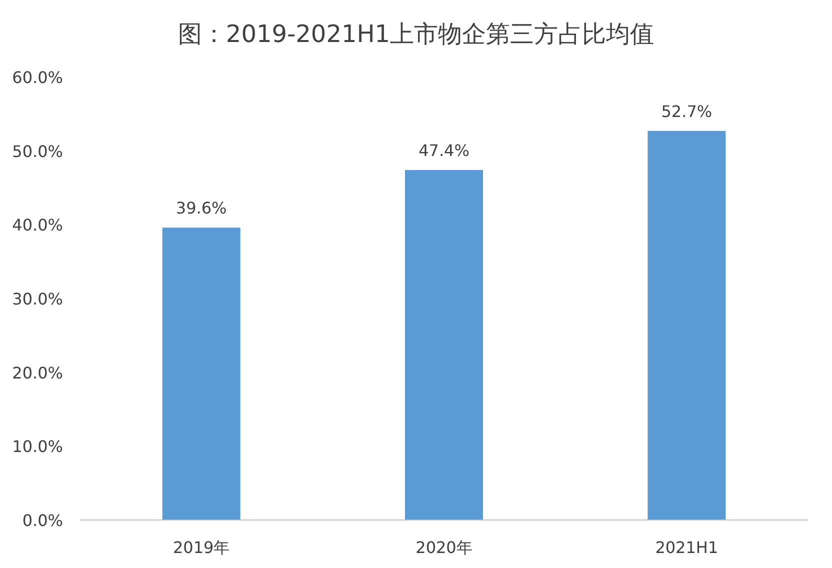 The image size is (832, 568). I want to click on data-label: 52.7%, so click(686, 111).